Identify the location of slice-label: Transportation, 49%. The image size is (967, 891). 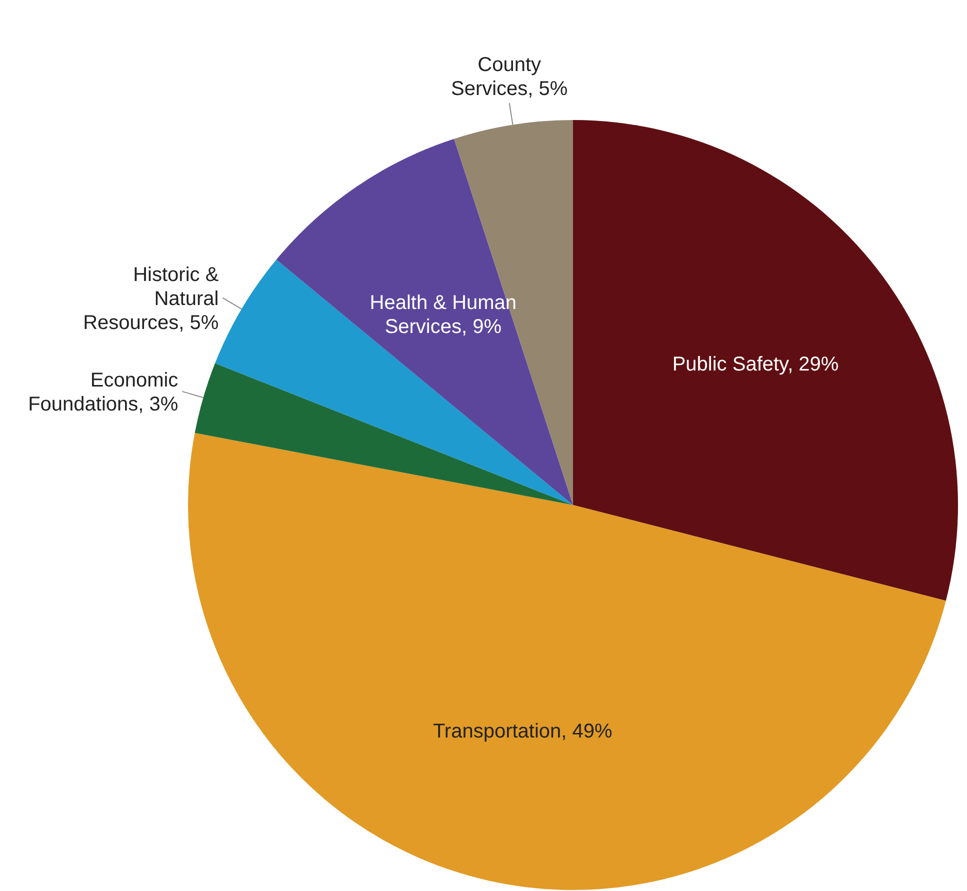
(522, 731).